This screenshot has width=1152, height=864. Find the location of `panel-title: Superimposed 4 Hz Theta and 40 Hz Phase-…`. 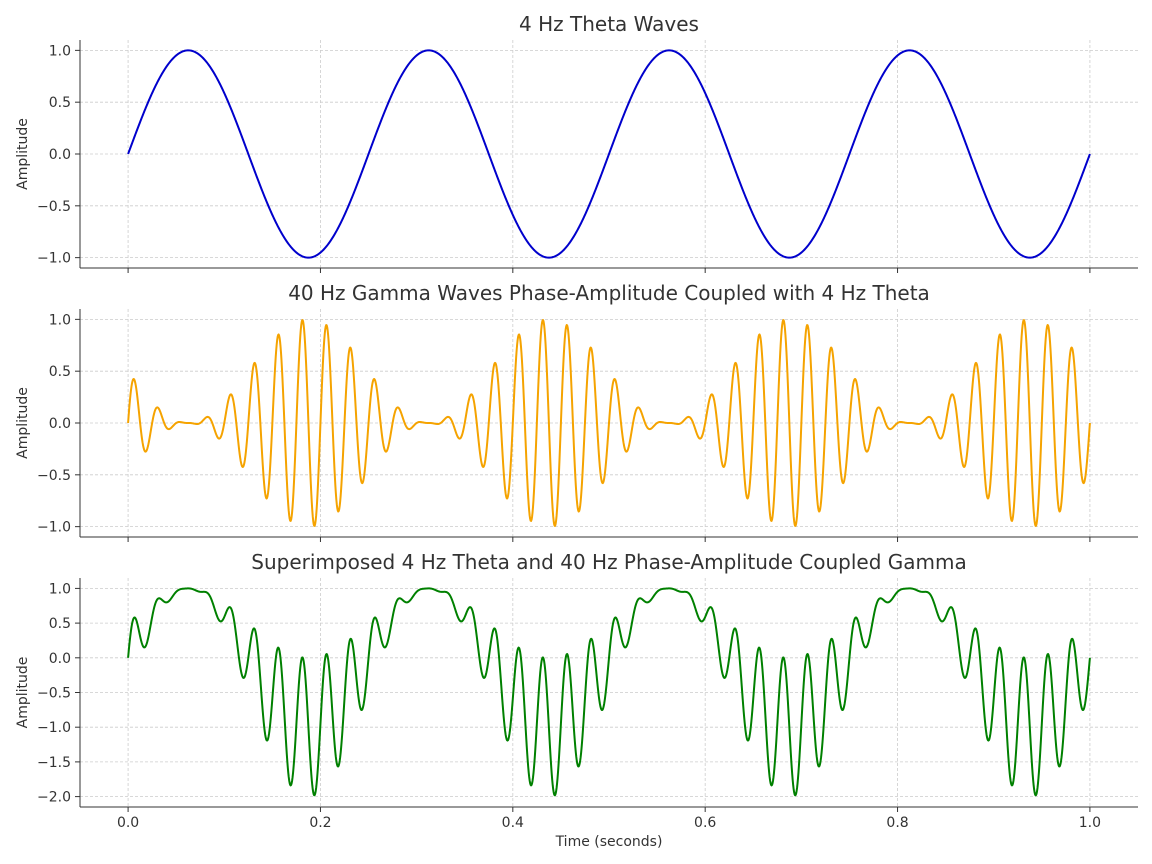

panel-title: Superimposed 4 Hz Theta and 40 Hz Phase-… is located at coordinates (608, 562).